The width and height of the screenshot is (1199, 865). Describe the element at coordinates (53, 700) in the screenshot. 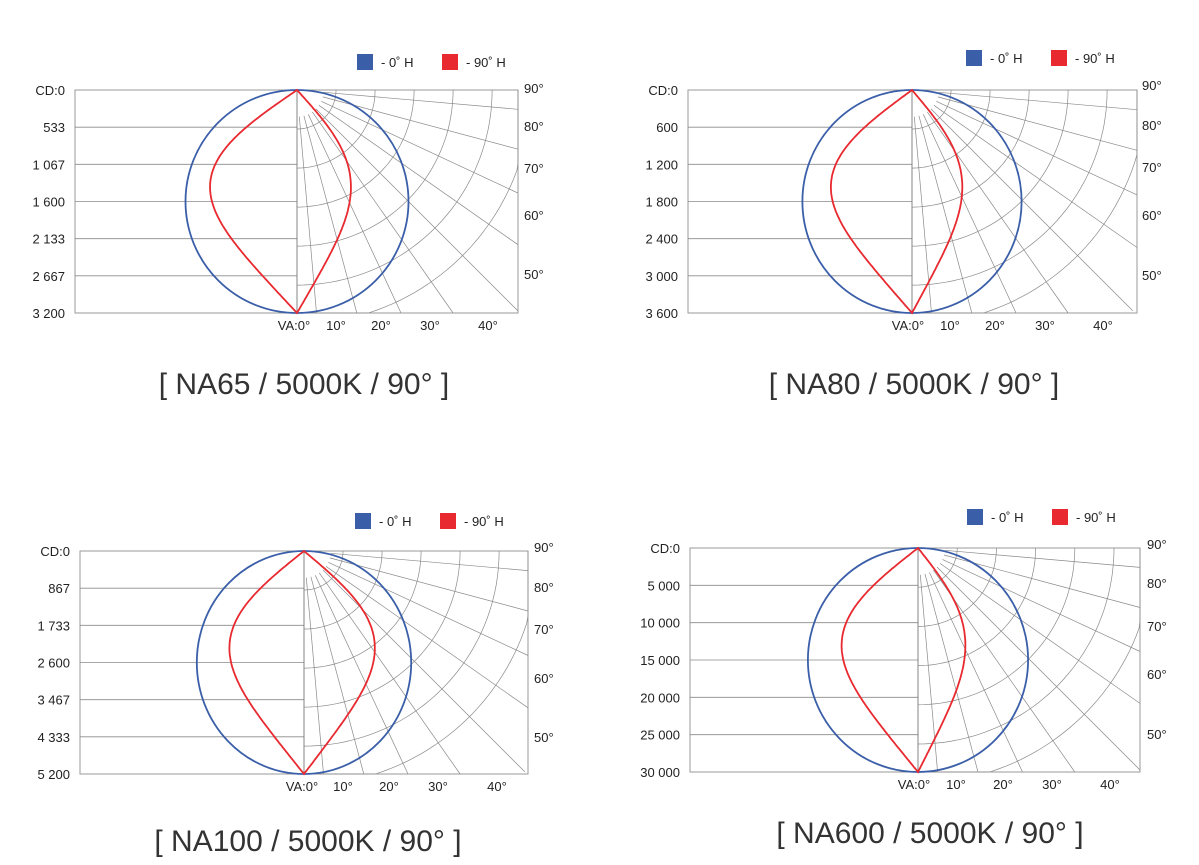

I see `cd-tick-label: 3 467` at that location.